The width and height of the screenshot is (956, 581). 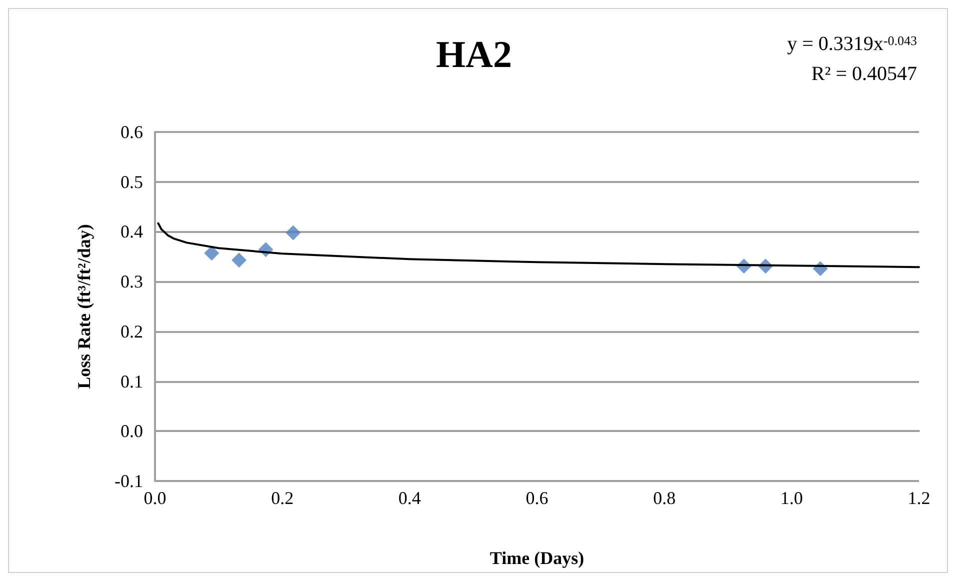 What do you see at coordinates (282, 498) in the screenshot?
I see `x-tick-label: 0.2` at bounding box center [282, 498].